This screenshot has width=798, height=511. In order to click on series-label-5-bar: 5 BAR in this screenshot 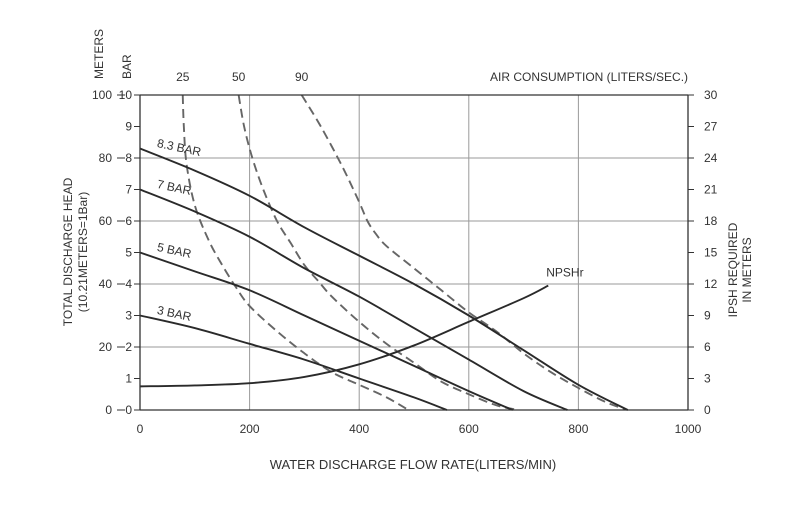, I will do `click(174, 250)`.